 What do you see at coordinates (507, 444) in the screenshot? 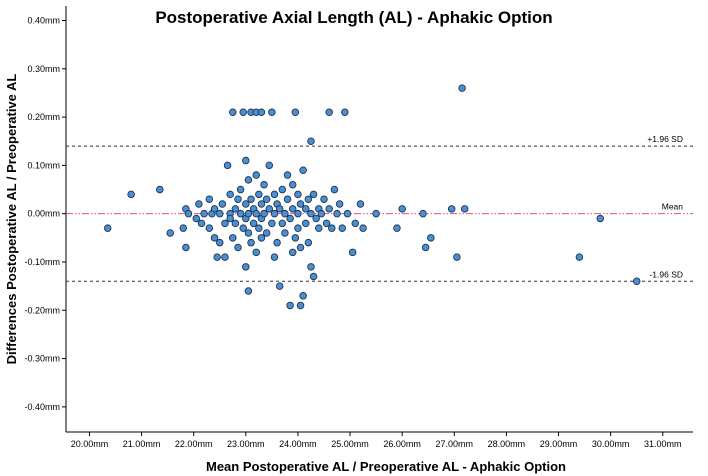
I see `x-tick-label: 28.00mm` at bounding box center [507, 444].